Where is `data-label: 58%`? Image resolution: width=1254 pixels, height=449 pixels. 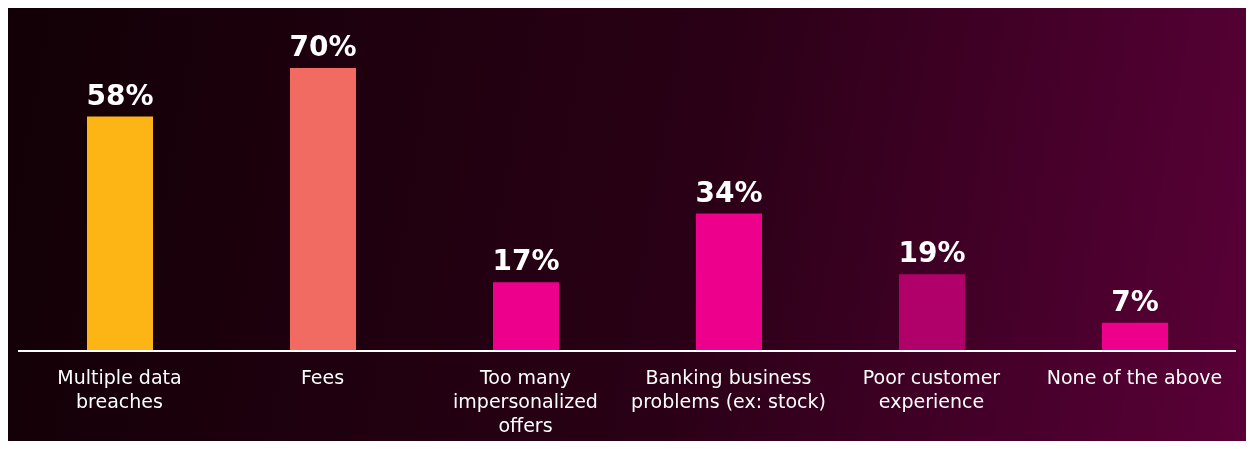 data-label: 58% is located at coordinates (120, 95).